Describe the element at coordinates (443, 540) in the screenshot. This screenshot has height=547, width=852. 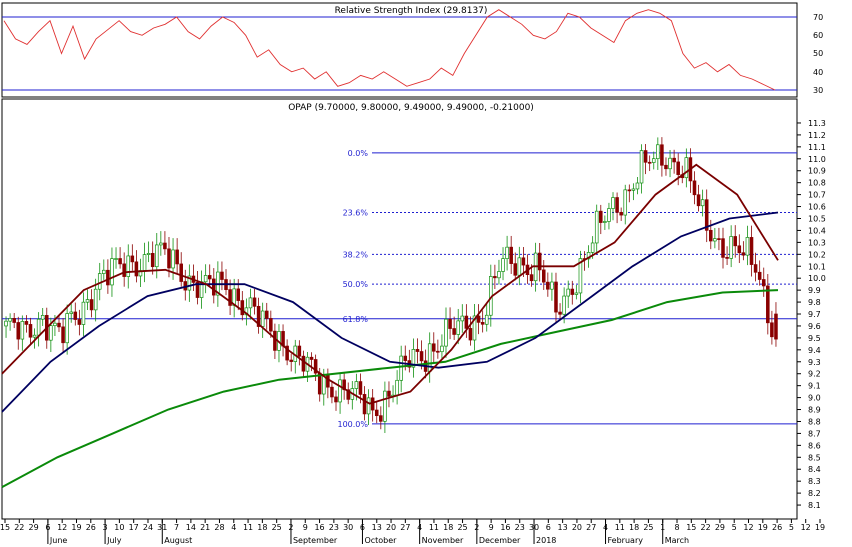
I see `x-month-label: November` at that location.